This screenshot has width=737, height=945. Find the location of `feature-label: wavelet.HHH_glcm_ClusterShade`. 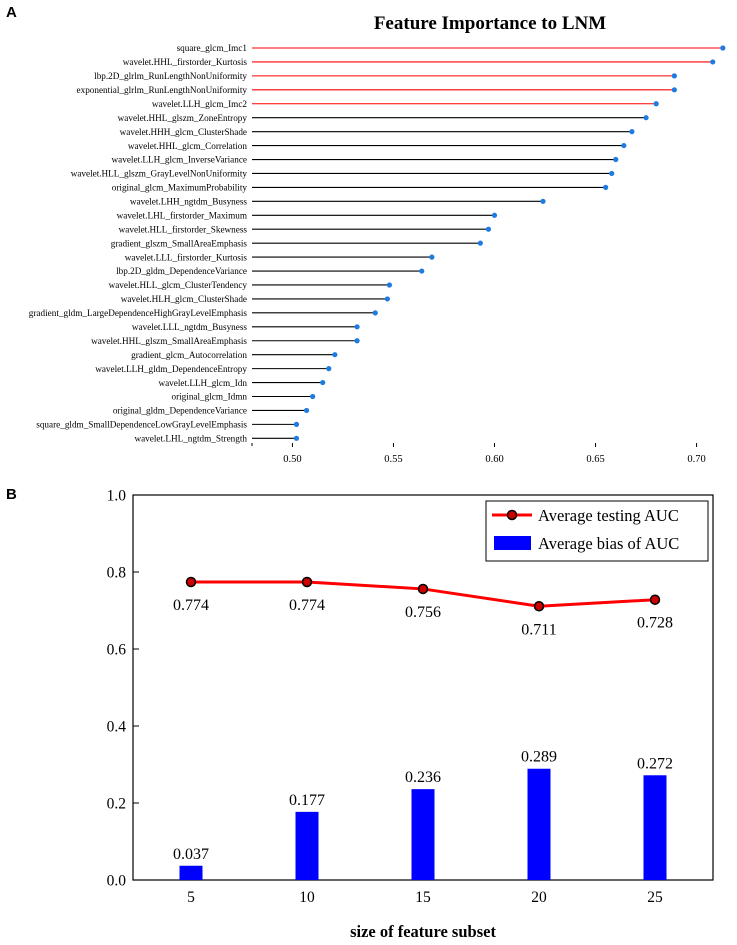

feature-label: wavelet.HHH_glcm_ClusterShade is located at coordinates (183, 132).